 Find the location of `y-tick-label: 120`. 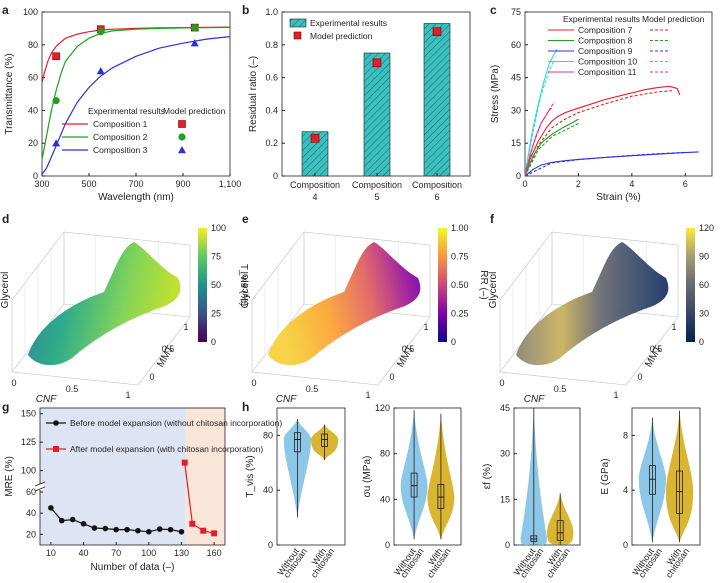

y-tick-label: 120 is located at coordinates (382, 408).